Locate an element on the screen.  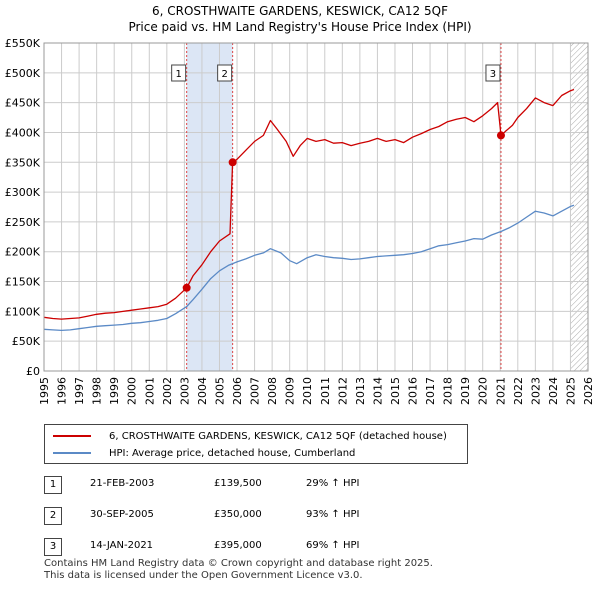
x-tick-label: 2017 is located at coordinates (430, 391).